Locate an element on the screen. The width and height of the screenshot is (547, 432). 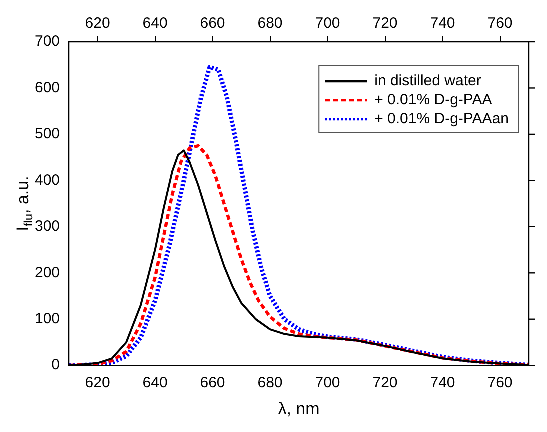
y-tick-label: 100 is located at coordinates (47, 319).